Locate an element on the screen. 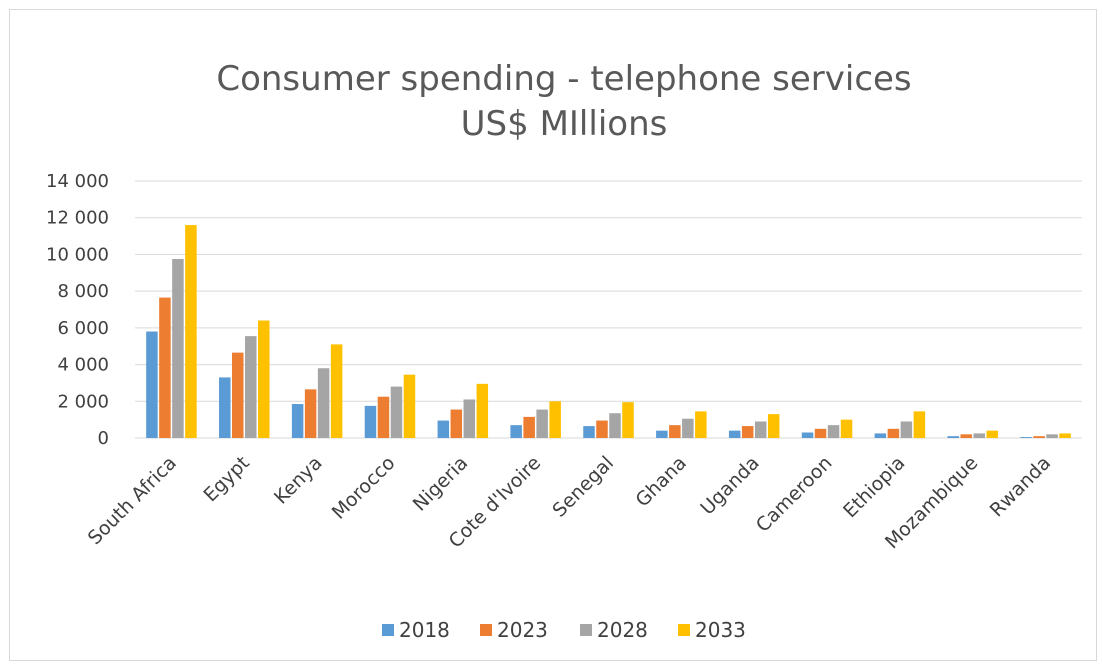 The image size is (1103, 666). legend-label: 2023 is located at coordinates (522, 630).